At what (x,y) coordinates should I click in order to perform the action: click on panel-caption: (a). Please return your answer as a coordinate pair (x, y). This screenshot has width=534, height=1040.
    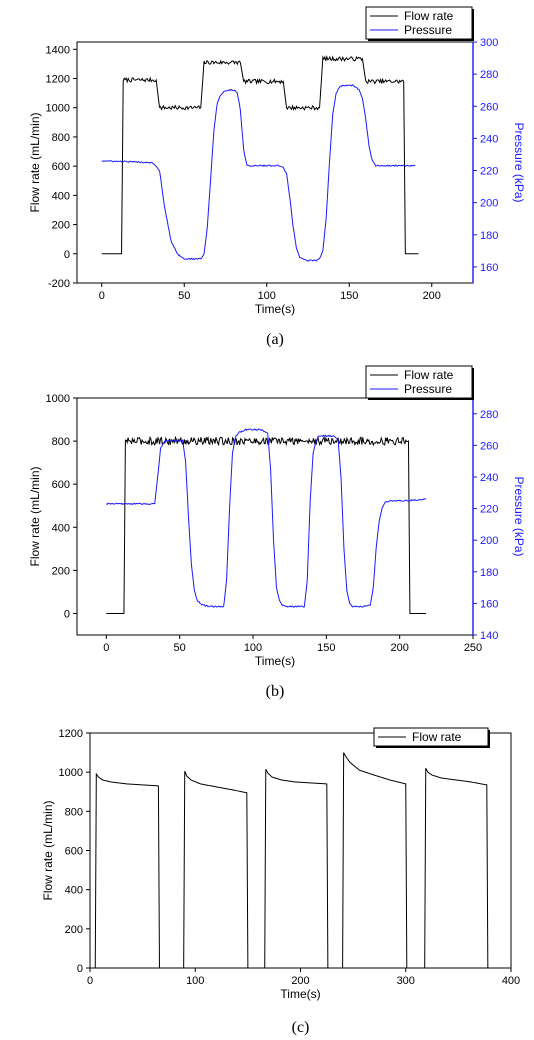
    Looking at the image, I should click on (275, 339).